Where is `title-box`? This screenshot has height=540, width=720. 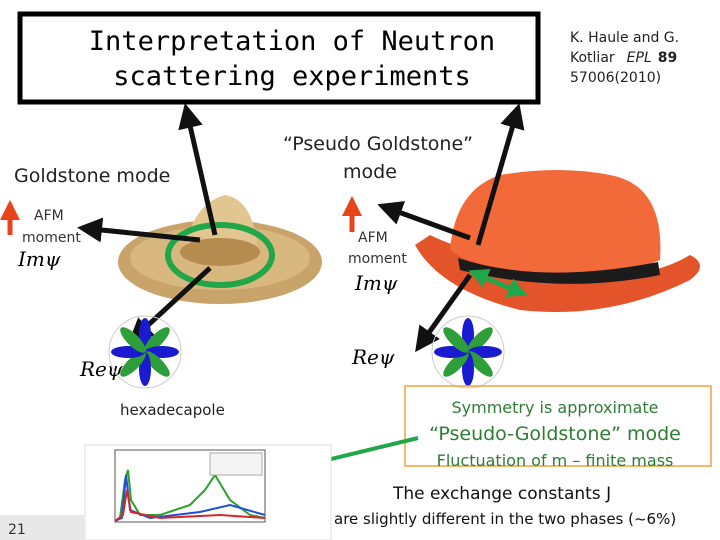
title-box is located at coordinates (279, 58).